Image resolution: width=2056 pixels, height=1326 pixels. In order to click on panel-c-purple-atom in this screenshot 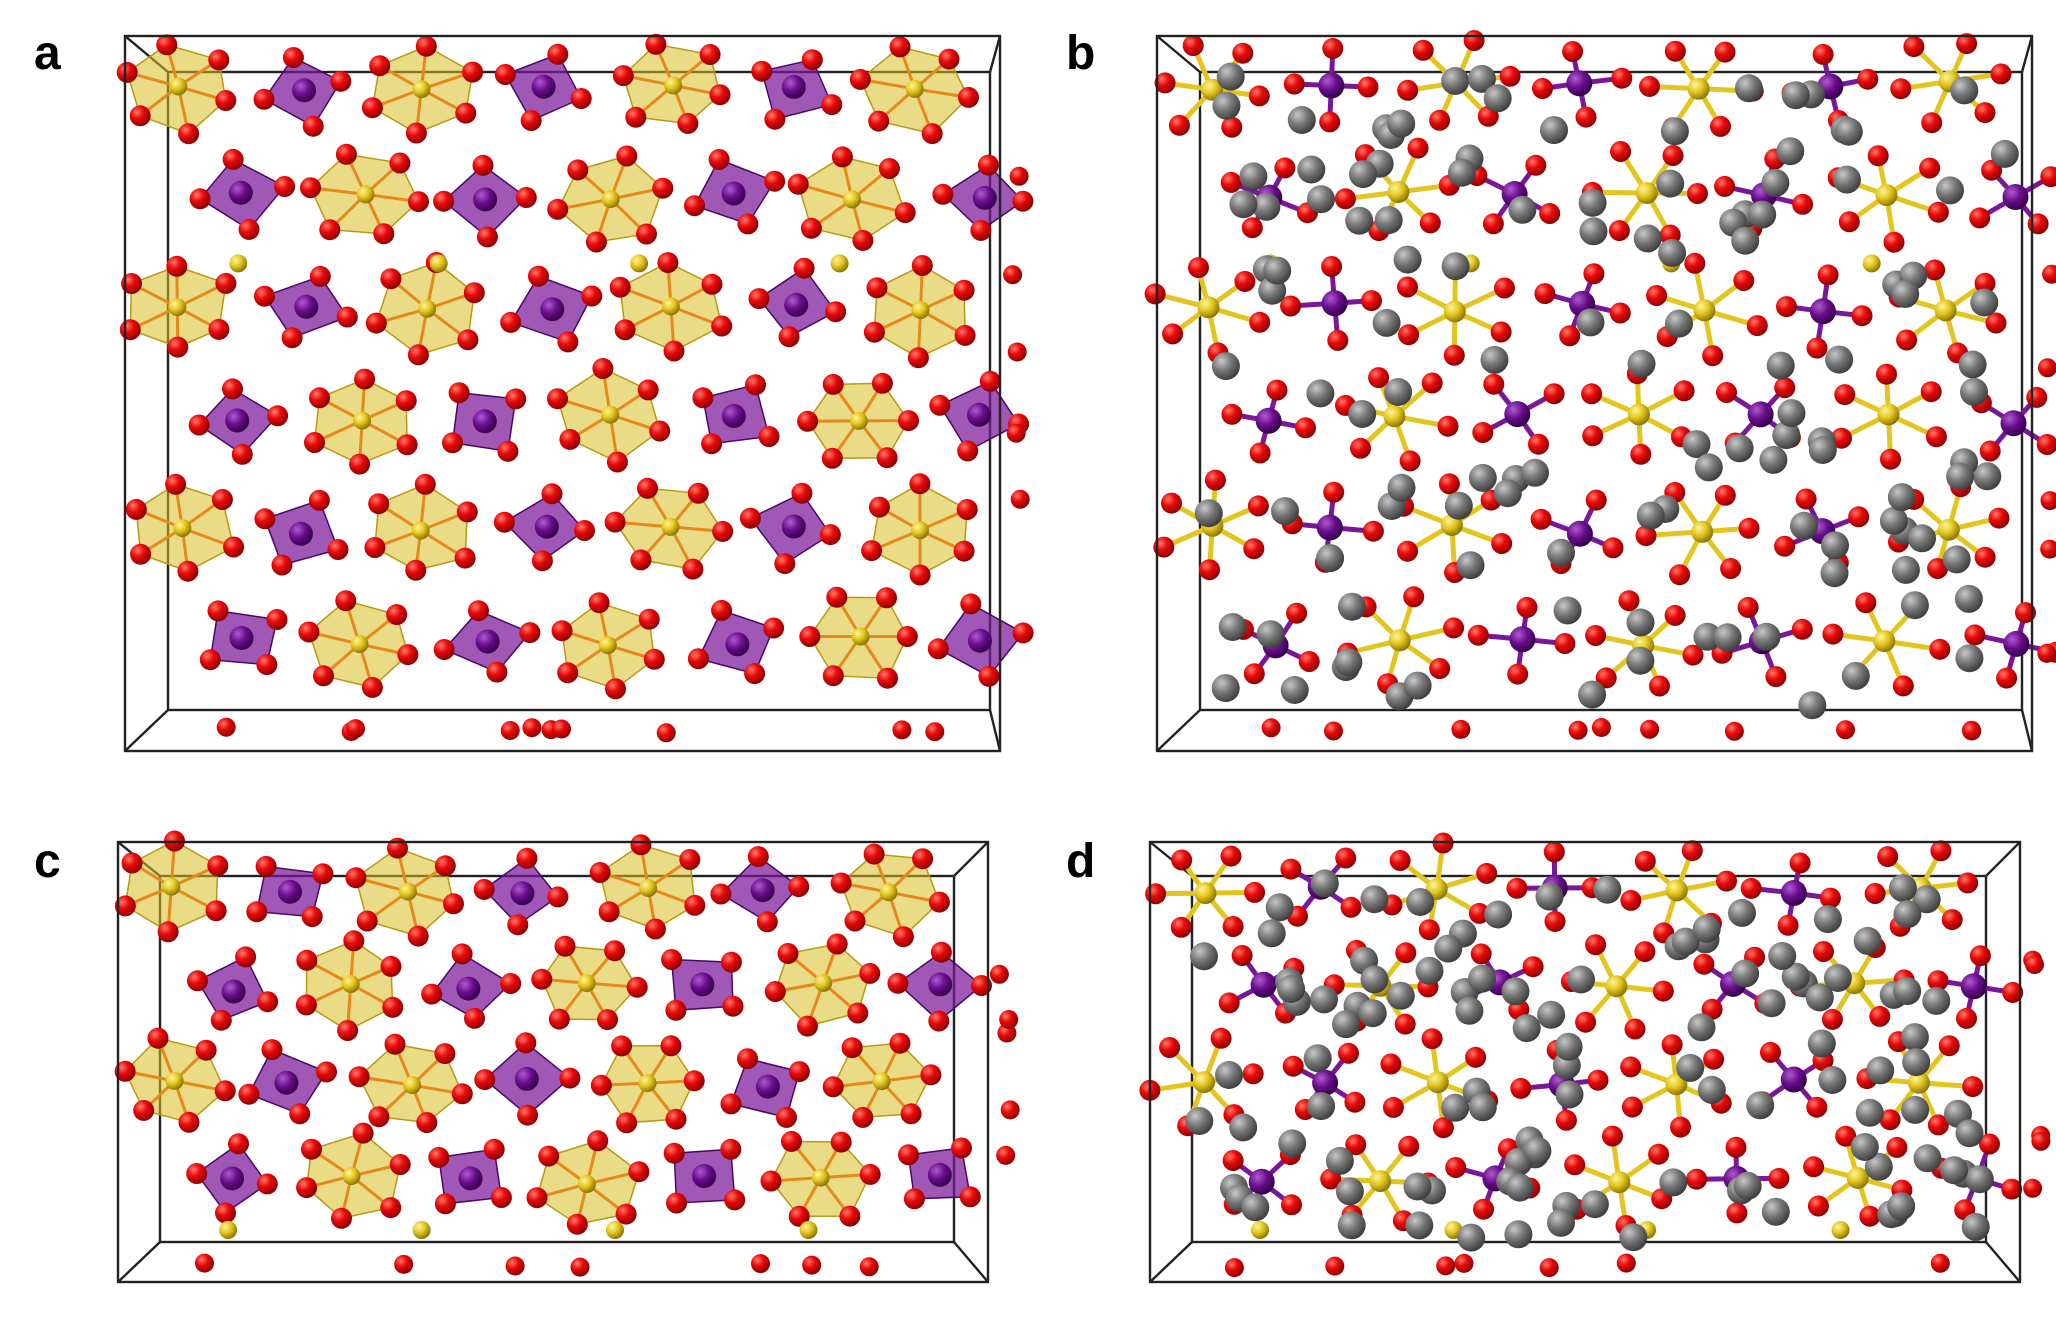, I will do `click(286, 1082)`.